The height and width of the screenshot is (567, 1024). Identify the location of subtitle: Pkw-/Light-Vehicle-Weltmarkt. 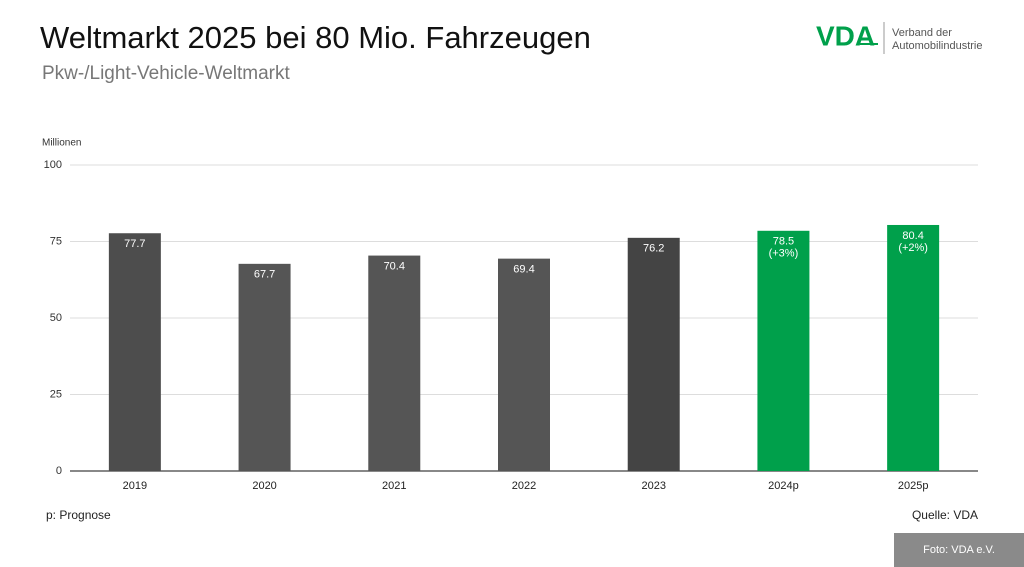
(166, 73).